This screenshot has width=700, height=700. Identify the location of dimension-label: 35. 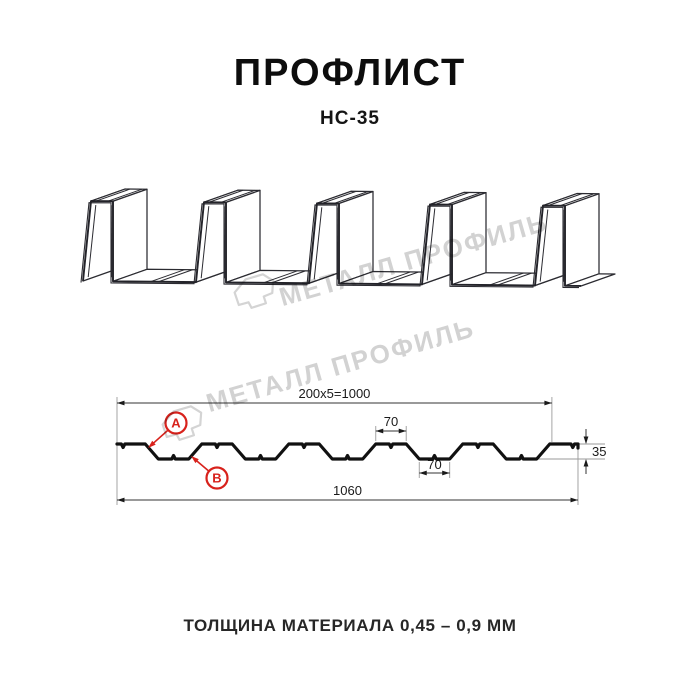
(599, 451).